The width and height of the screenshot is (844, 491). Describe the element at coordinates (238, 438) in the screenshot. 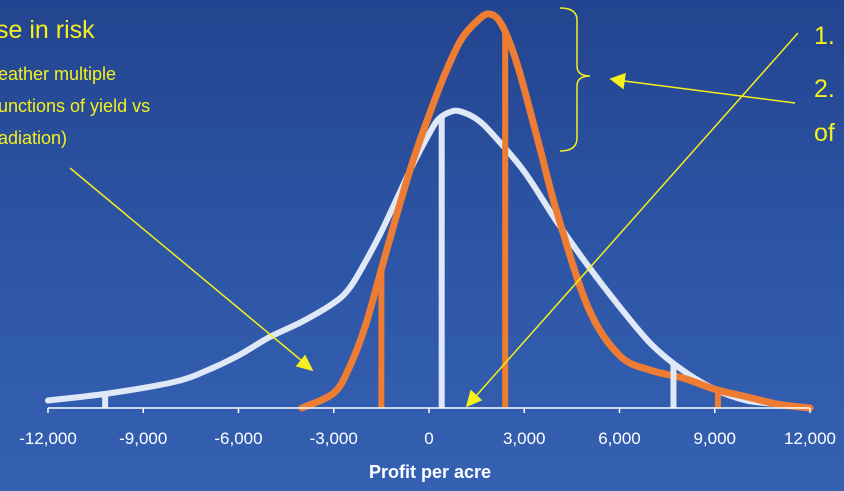

I see `x-tick-label: -6,000` at that location.